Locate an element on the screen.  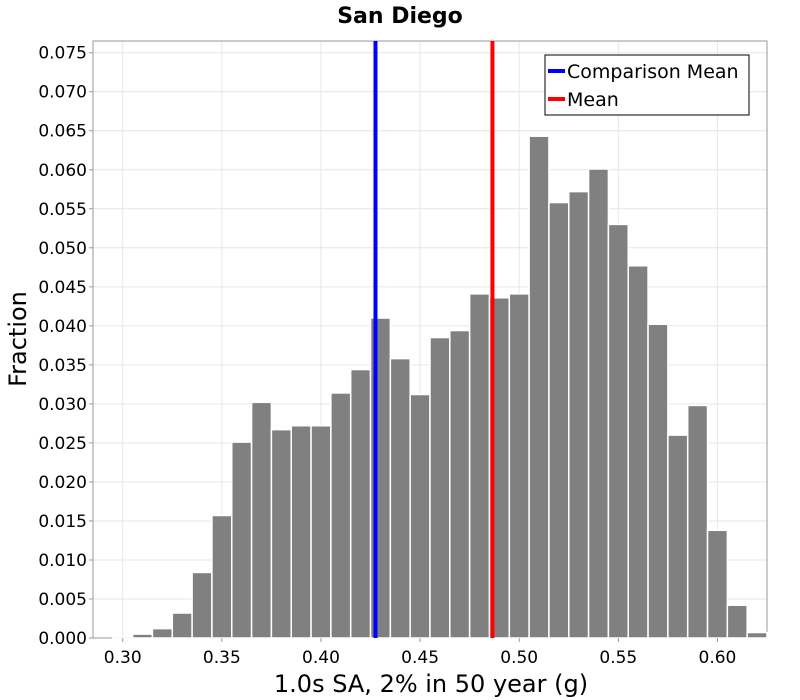
y-tick-label: 0.005 is located at coordinates (62, 600).